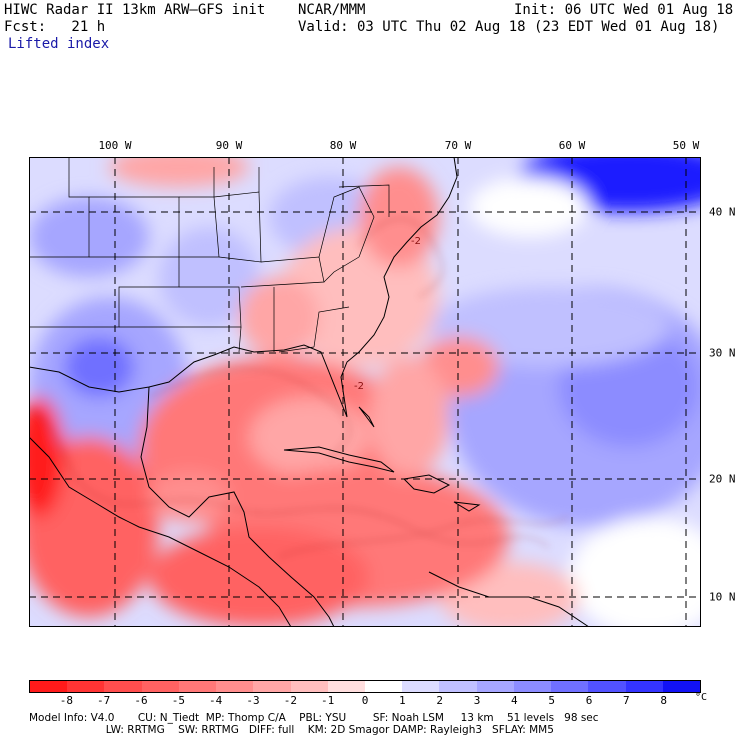  I want to click on lat-label-20n: 20 N, so click(722, 479).